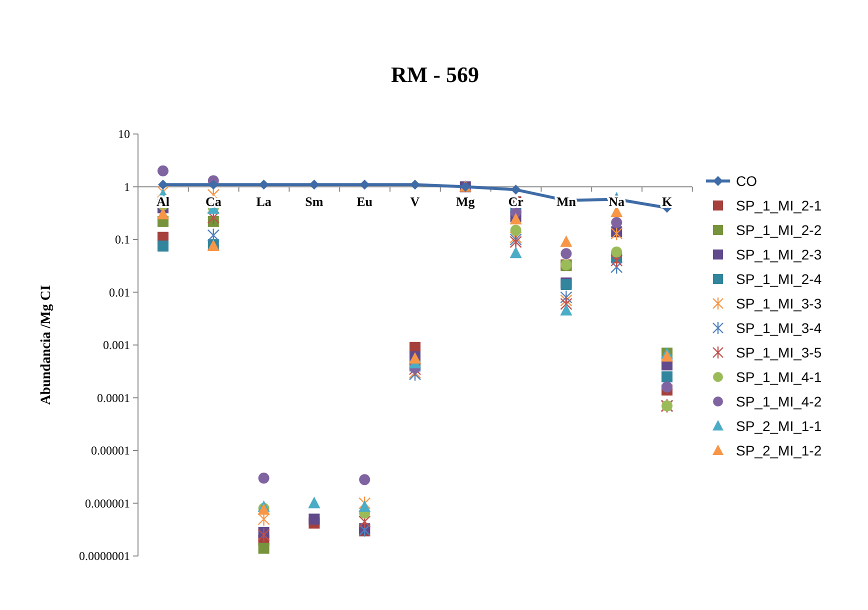  What do you see at coordinates (116, 345) in the screenshot?
I see `y-tick-label: 0.001` at bounding box center [116, 345].